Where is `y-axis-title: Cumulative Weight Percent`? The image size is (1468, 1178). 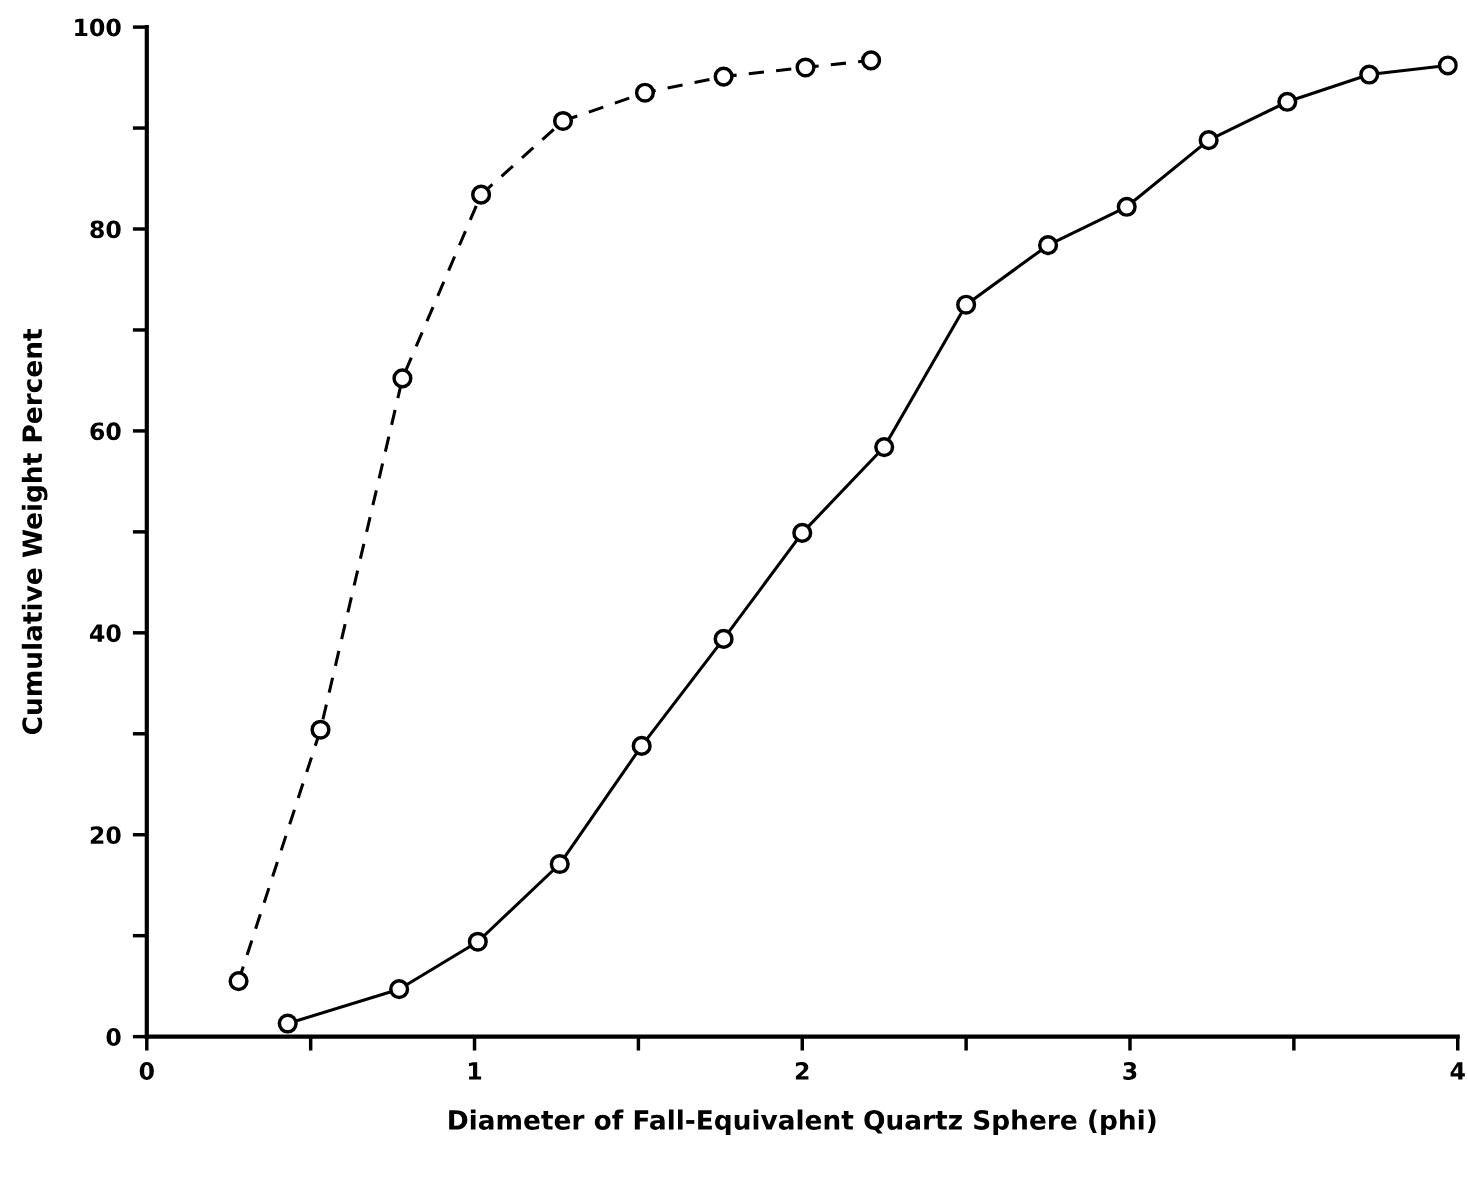 y-axis-title: Cumulative Weight Percent is located at coordinates (34, 531).